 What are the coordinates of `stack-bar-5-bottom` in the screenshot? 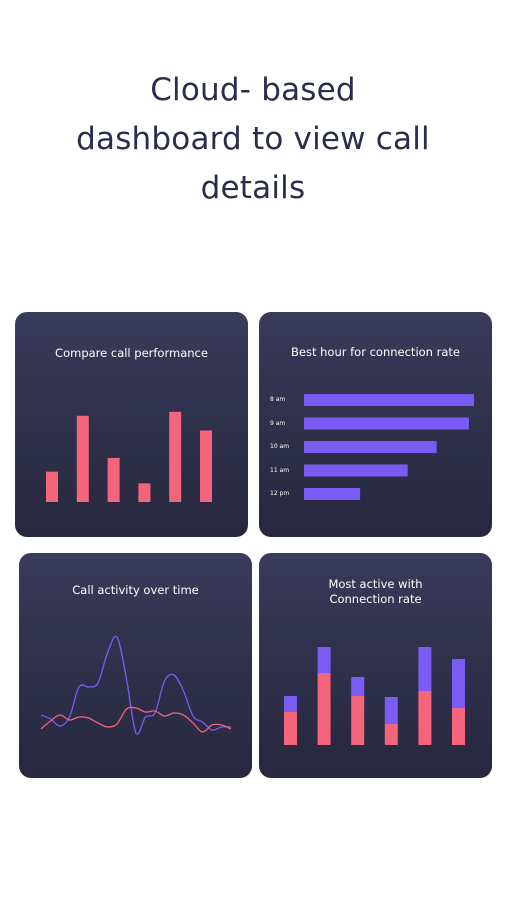 It's located at (425, 718).